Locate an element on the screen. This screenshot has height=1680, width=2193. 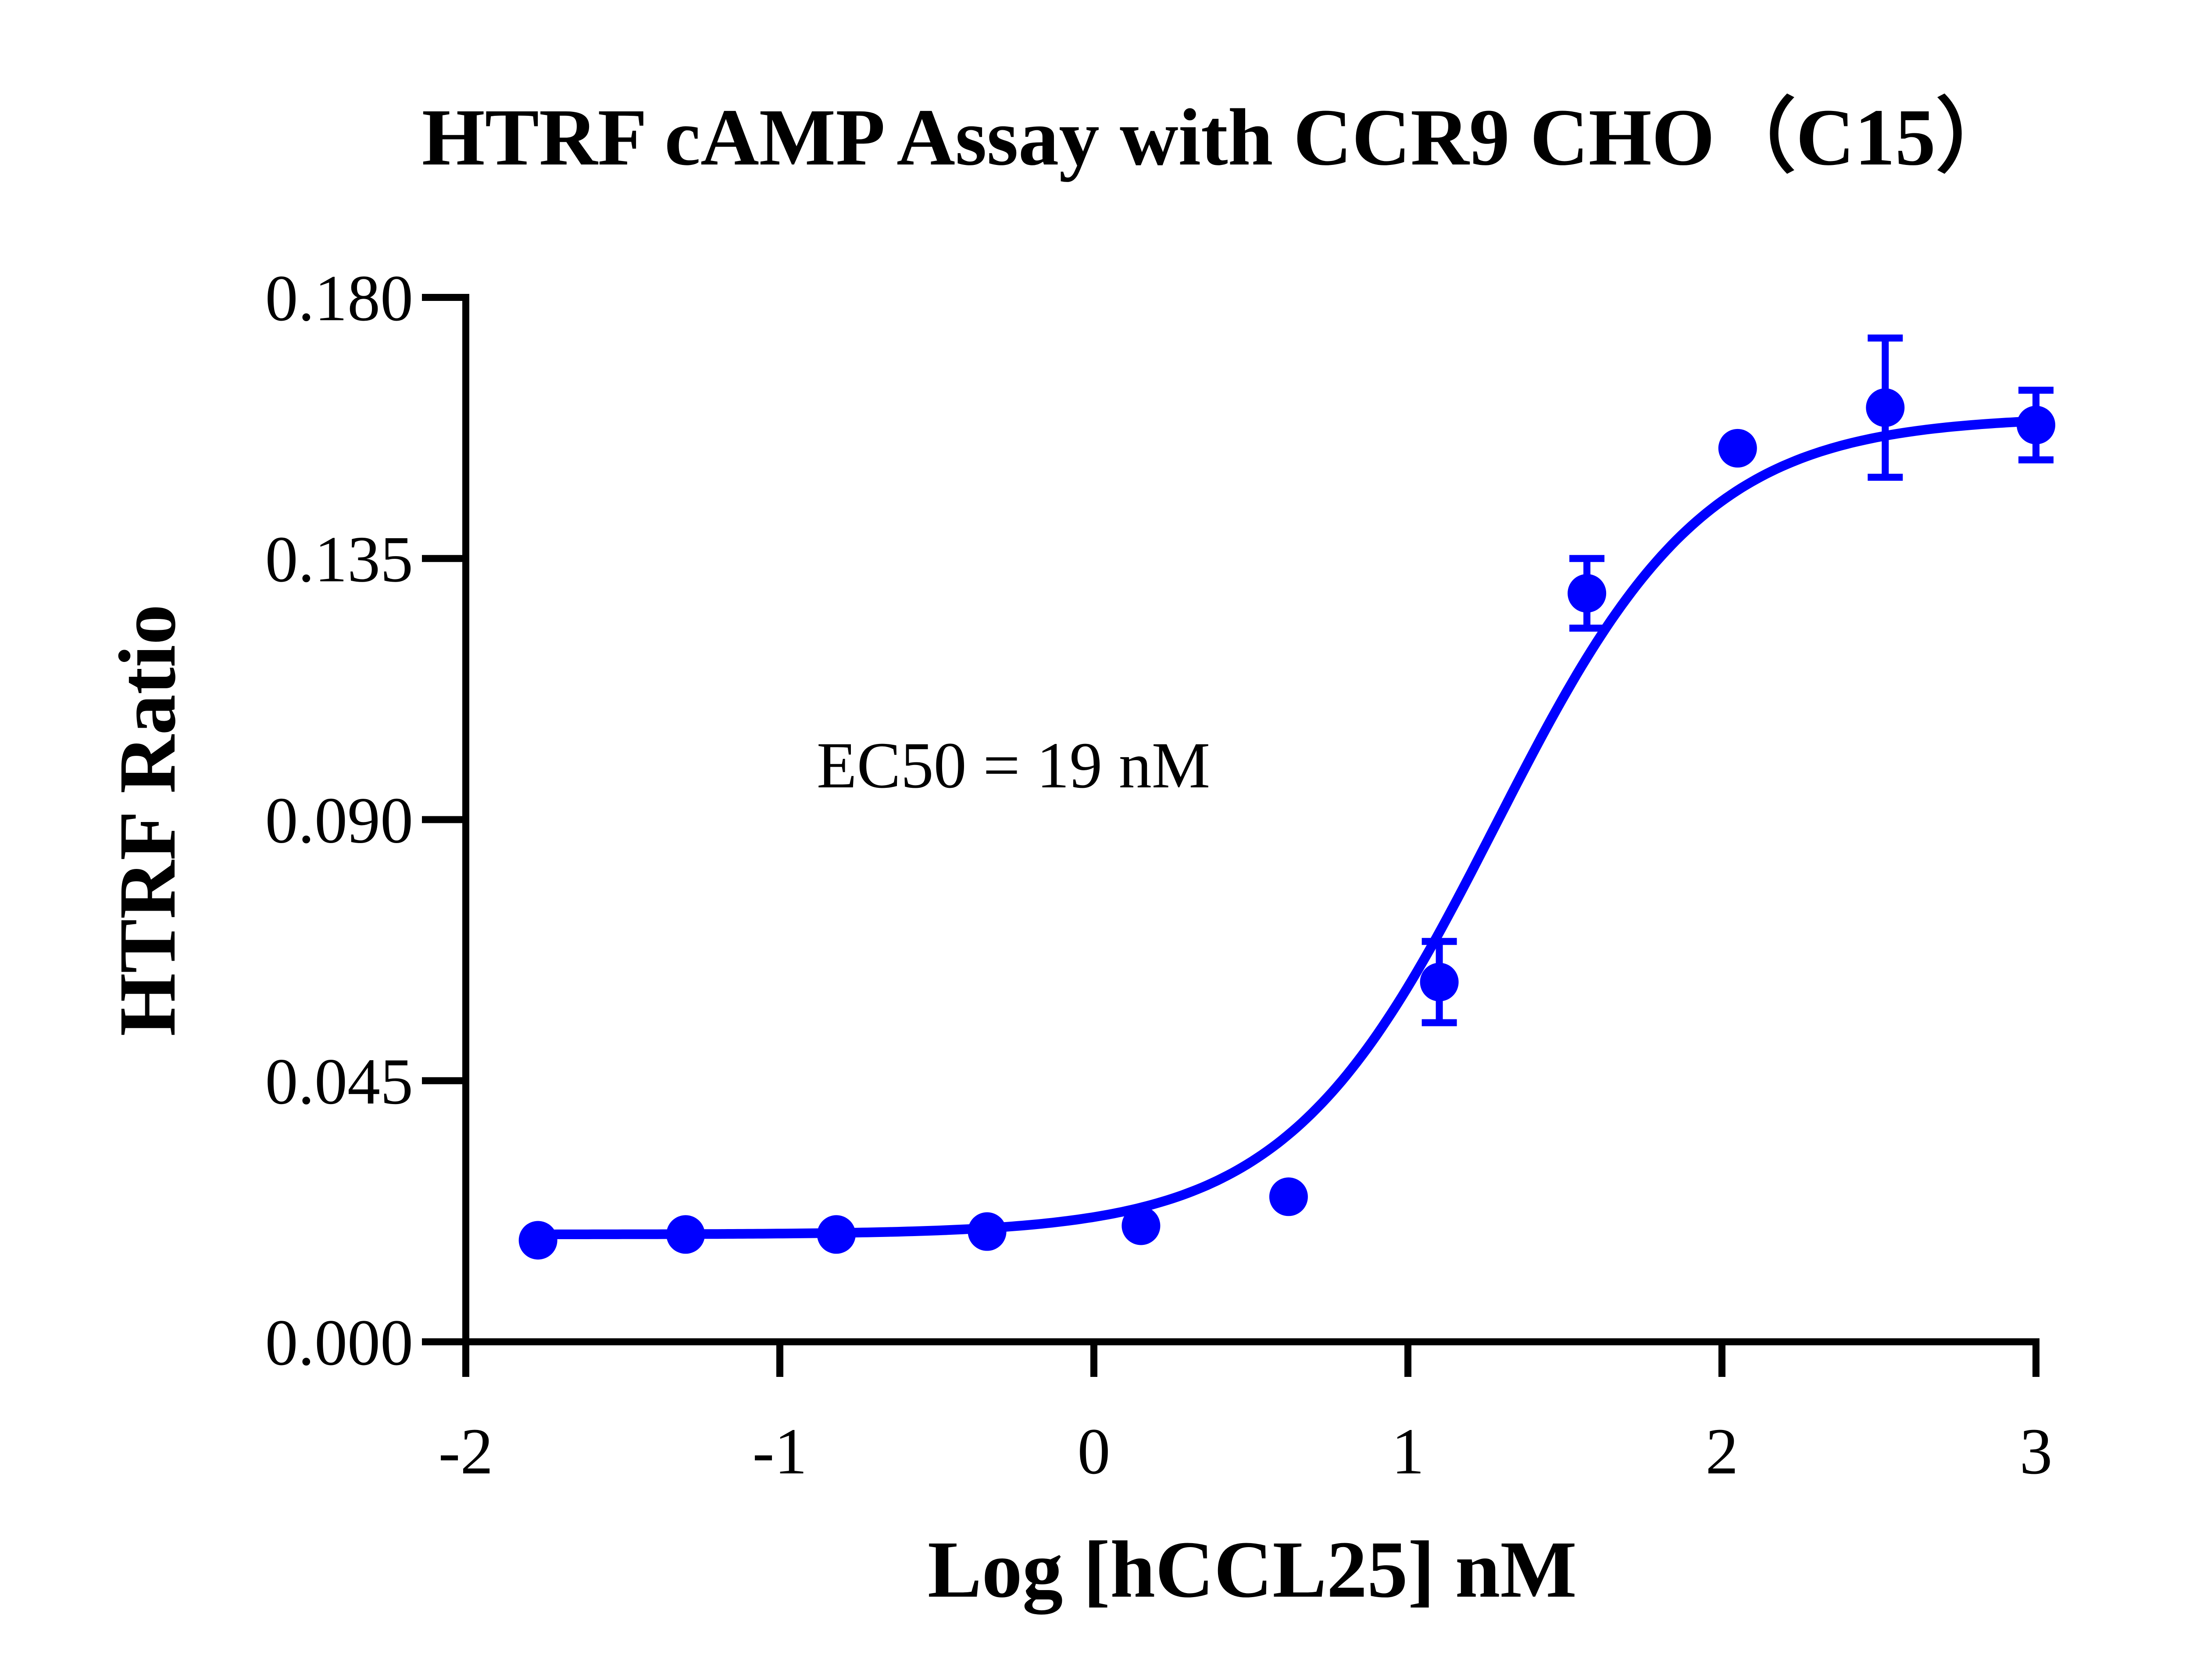
y-tick-label: 0.090 is located at coordinates (339, 820).